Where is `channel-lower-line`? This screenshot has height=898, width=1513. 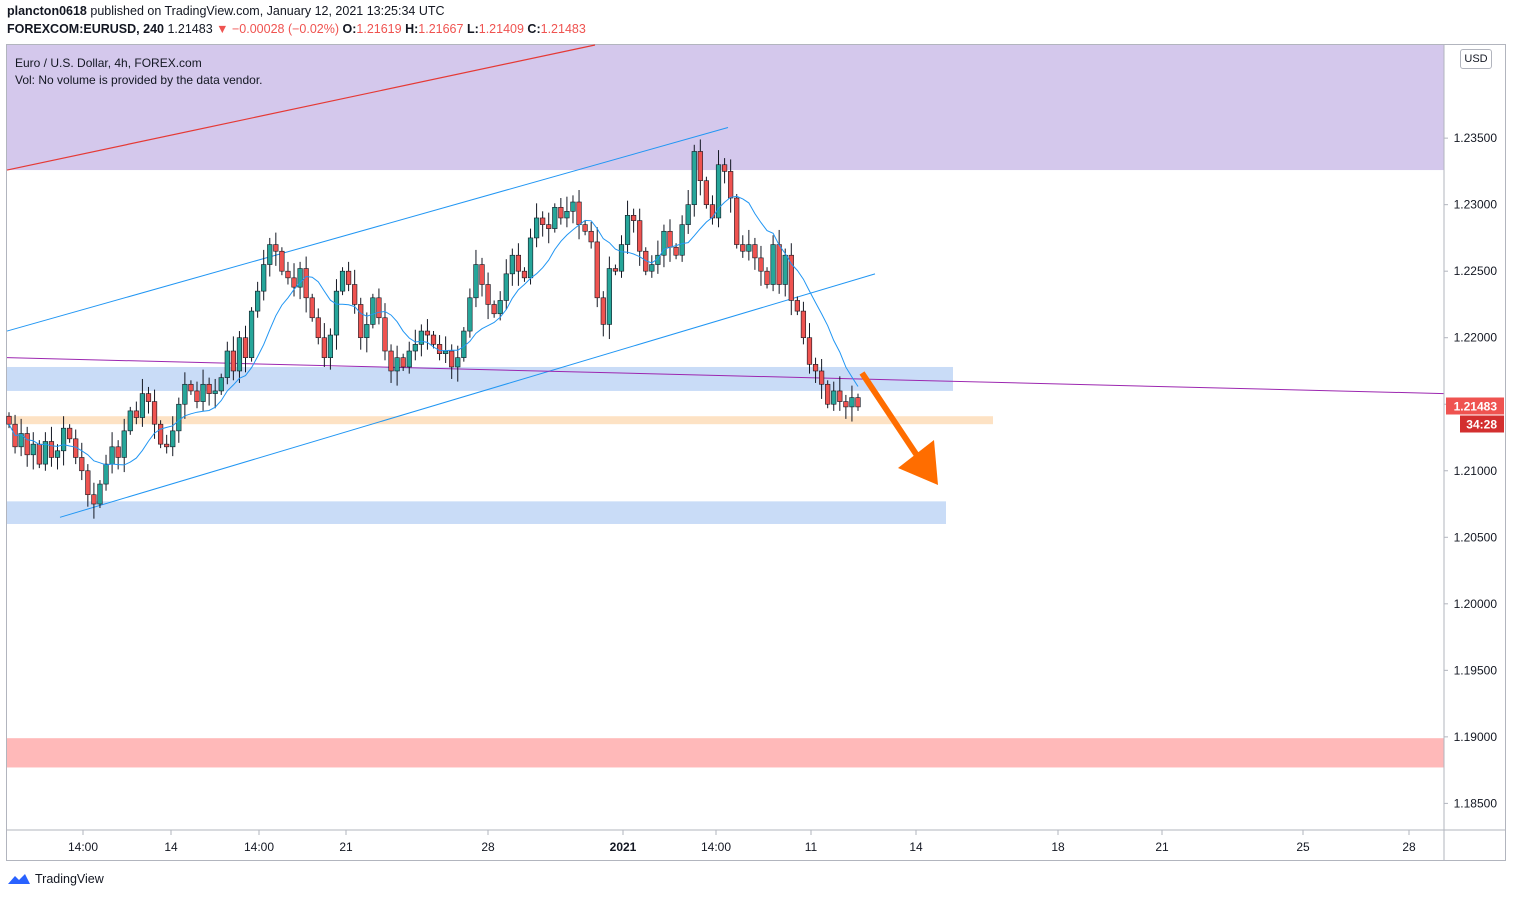
channel-lower-line is located at coordinates (467, 395).